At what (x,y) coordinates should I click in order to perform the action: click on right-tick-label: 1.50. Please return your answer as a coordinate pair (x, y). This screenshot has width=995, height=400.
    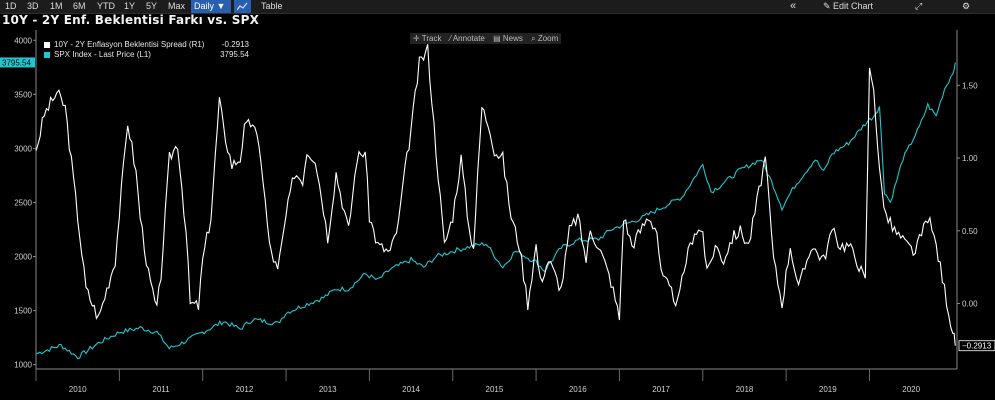
    Looking at the image, I should click on (970, 85).